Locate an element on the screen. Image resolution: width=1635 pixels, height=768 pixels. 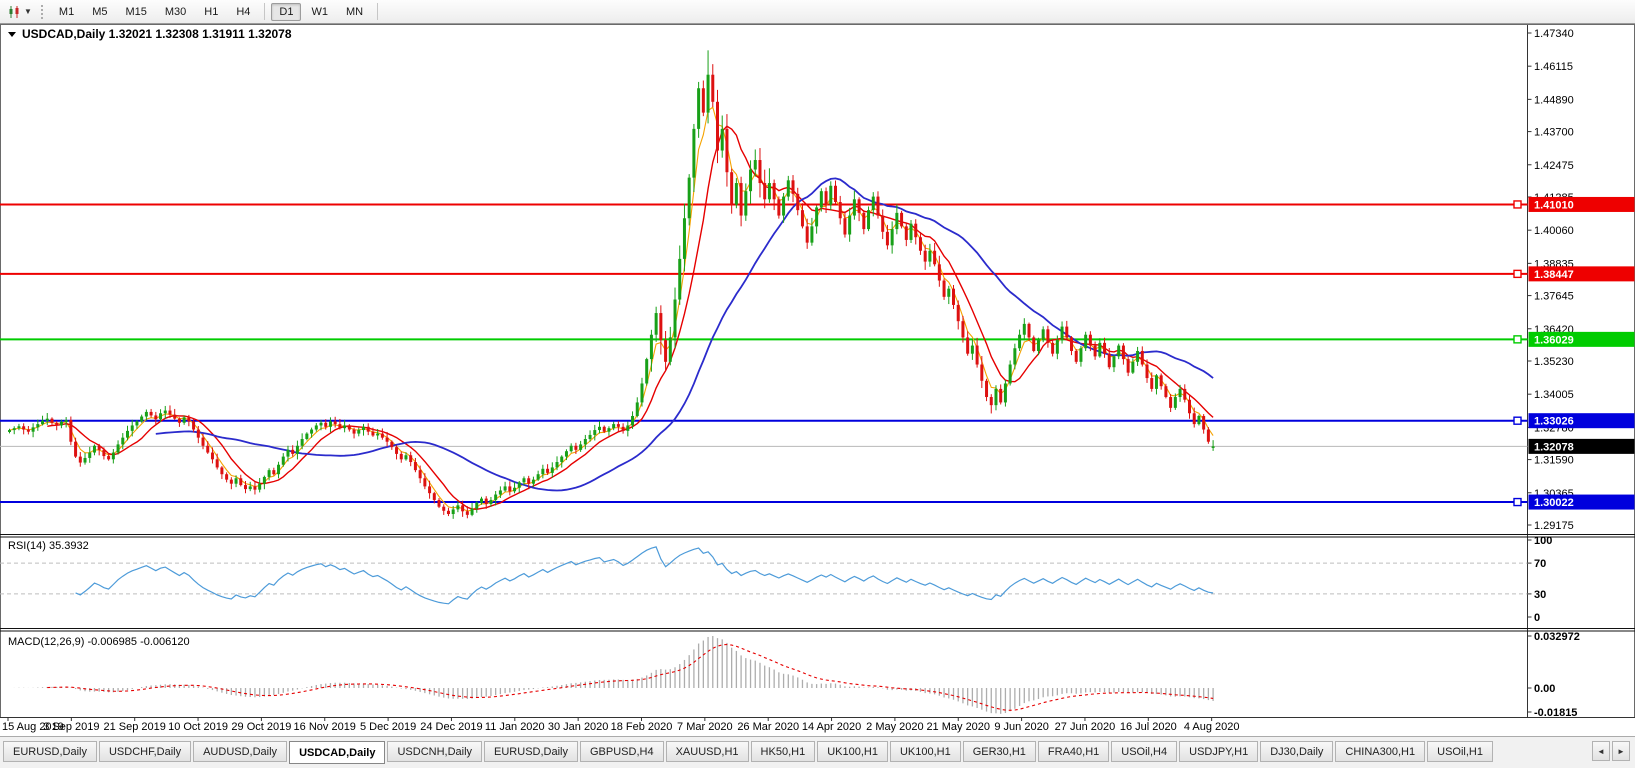
svg-text: 100 is located at coordinates (1543, 541).